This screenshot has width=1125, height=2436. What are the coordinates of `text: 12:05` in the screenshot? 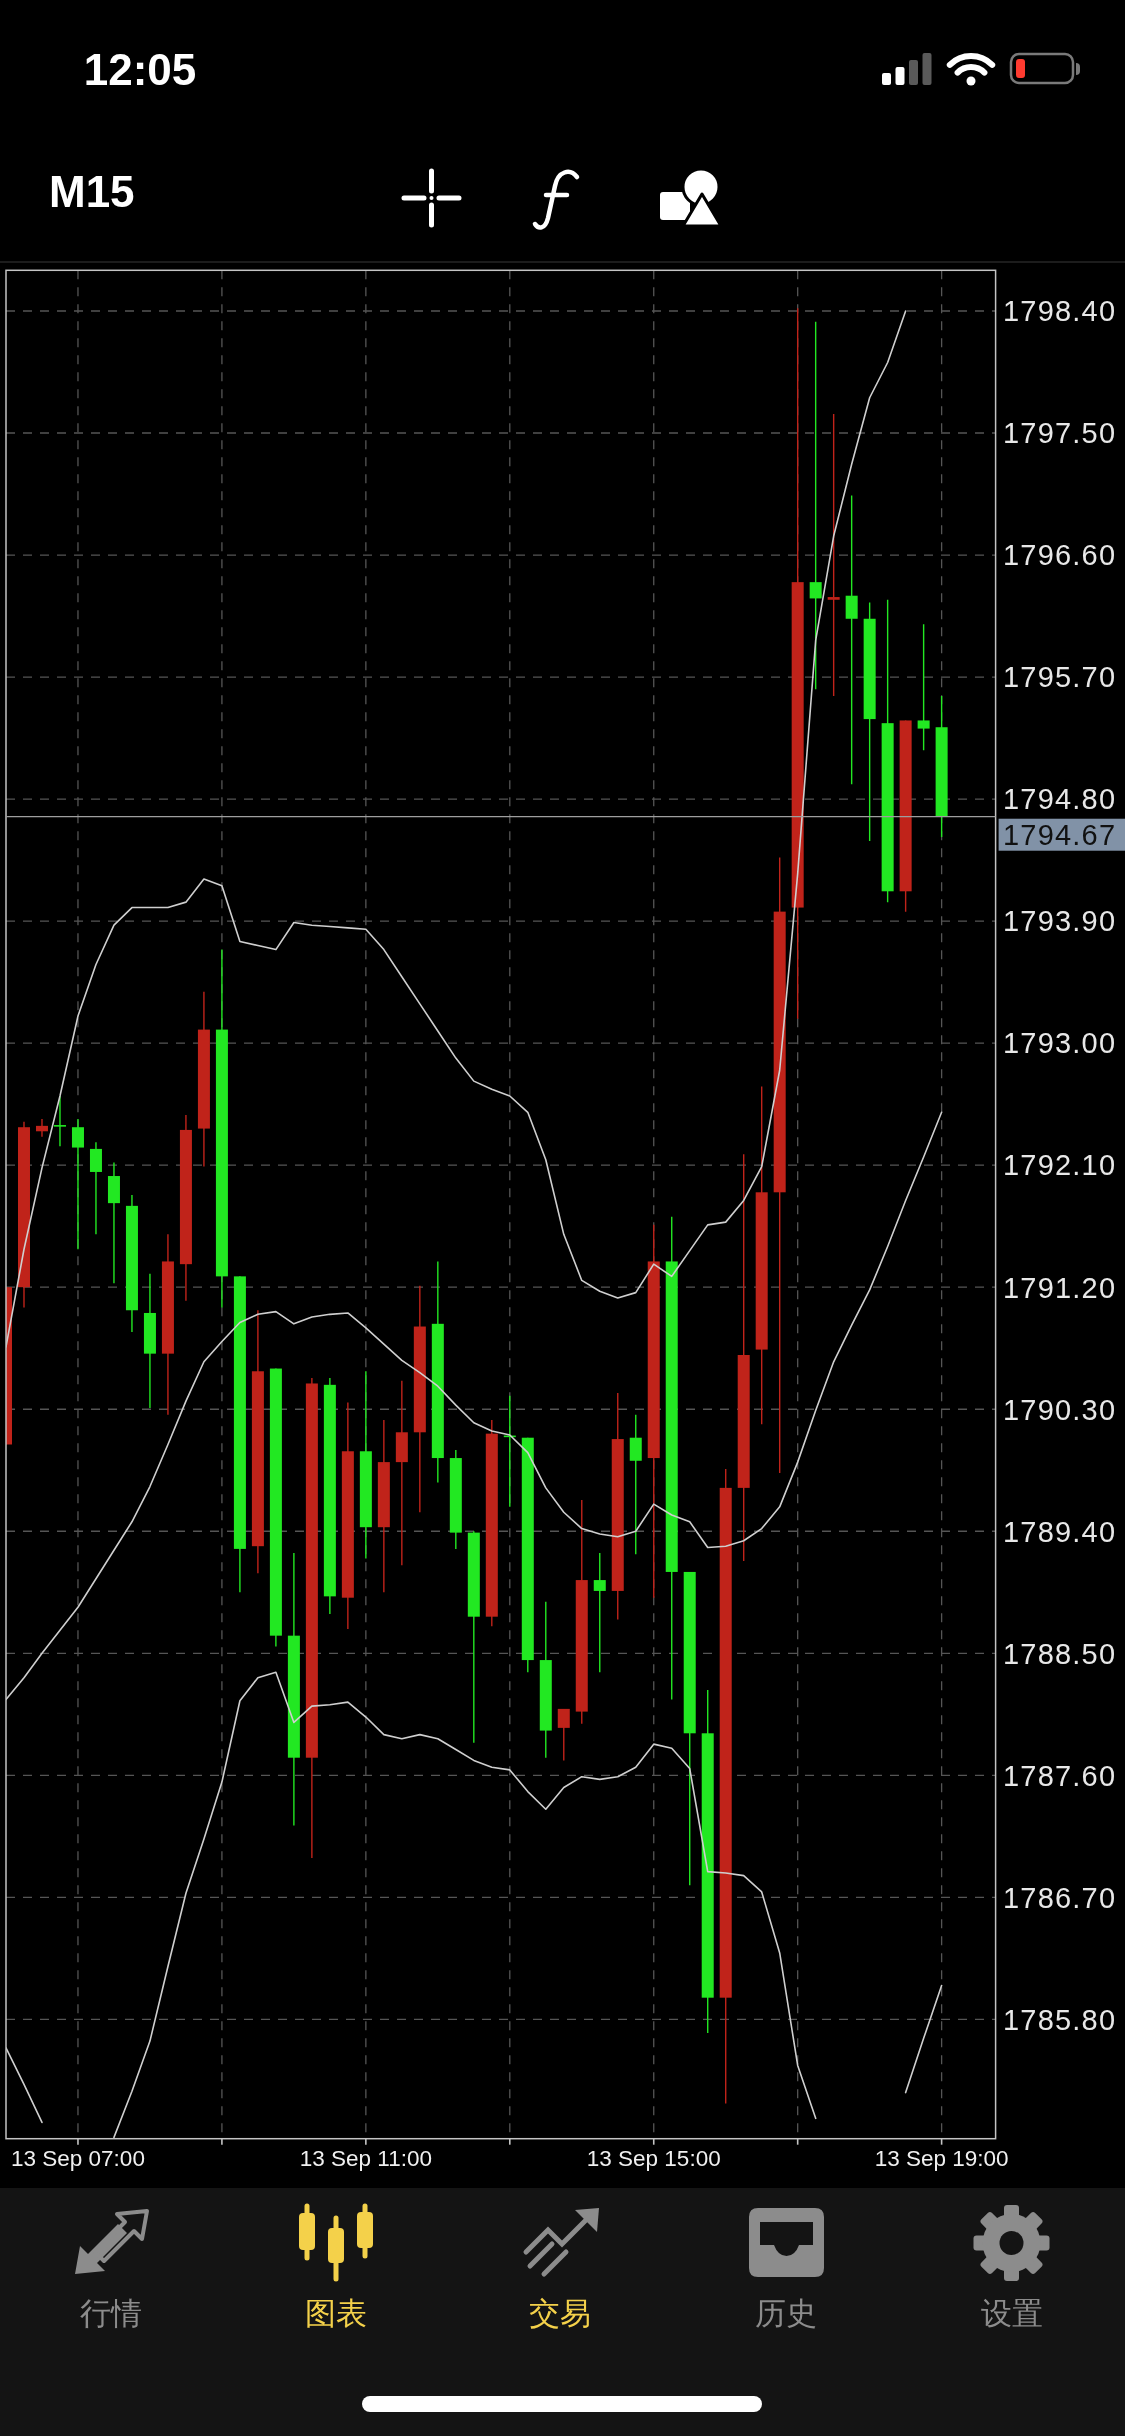 It's located at (140, 69).